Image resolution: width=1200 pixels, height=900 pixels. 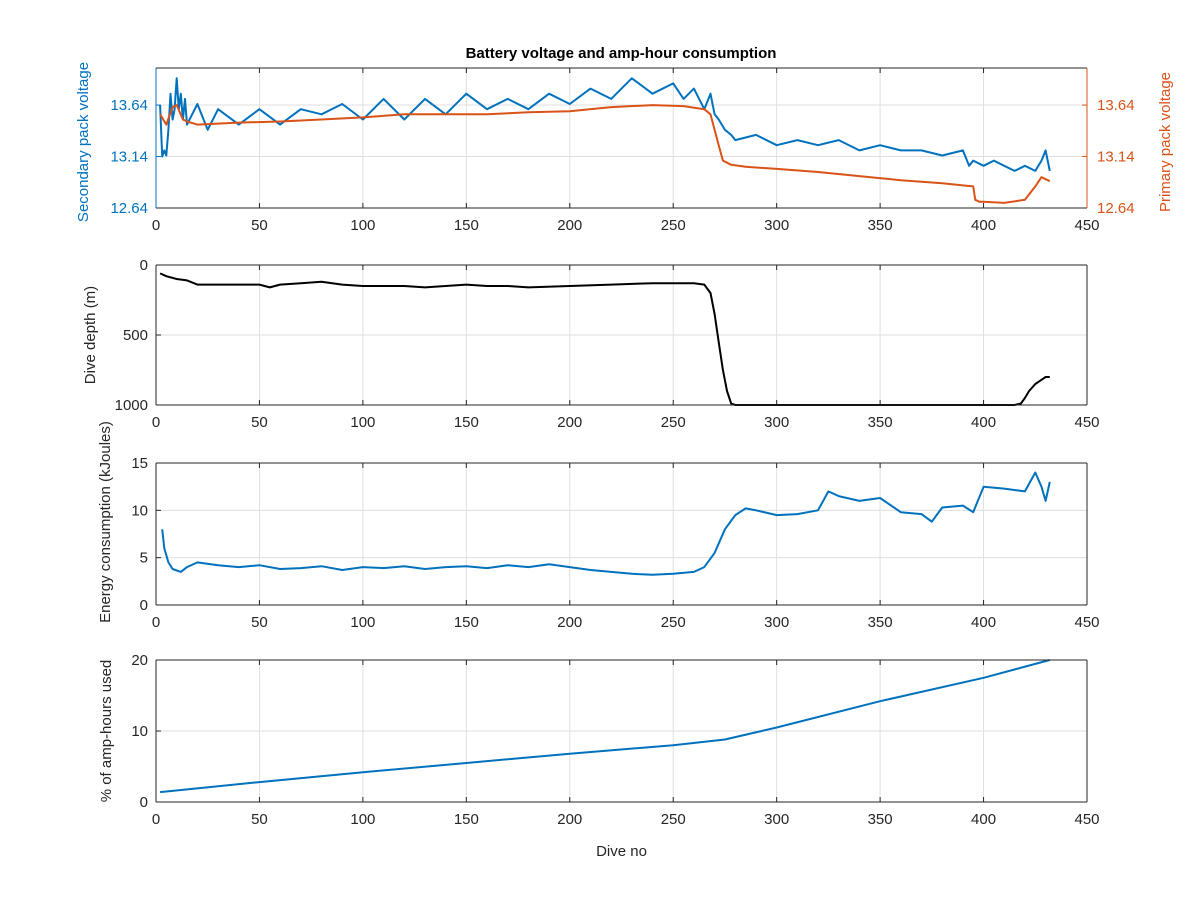 What do you see at coordinates (129, 157) in the screenshot?
I see `secondary-voltage-ytick-label: 13.14` at bounding box center [129, 157].